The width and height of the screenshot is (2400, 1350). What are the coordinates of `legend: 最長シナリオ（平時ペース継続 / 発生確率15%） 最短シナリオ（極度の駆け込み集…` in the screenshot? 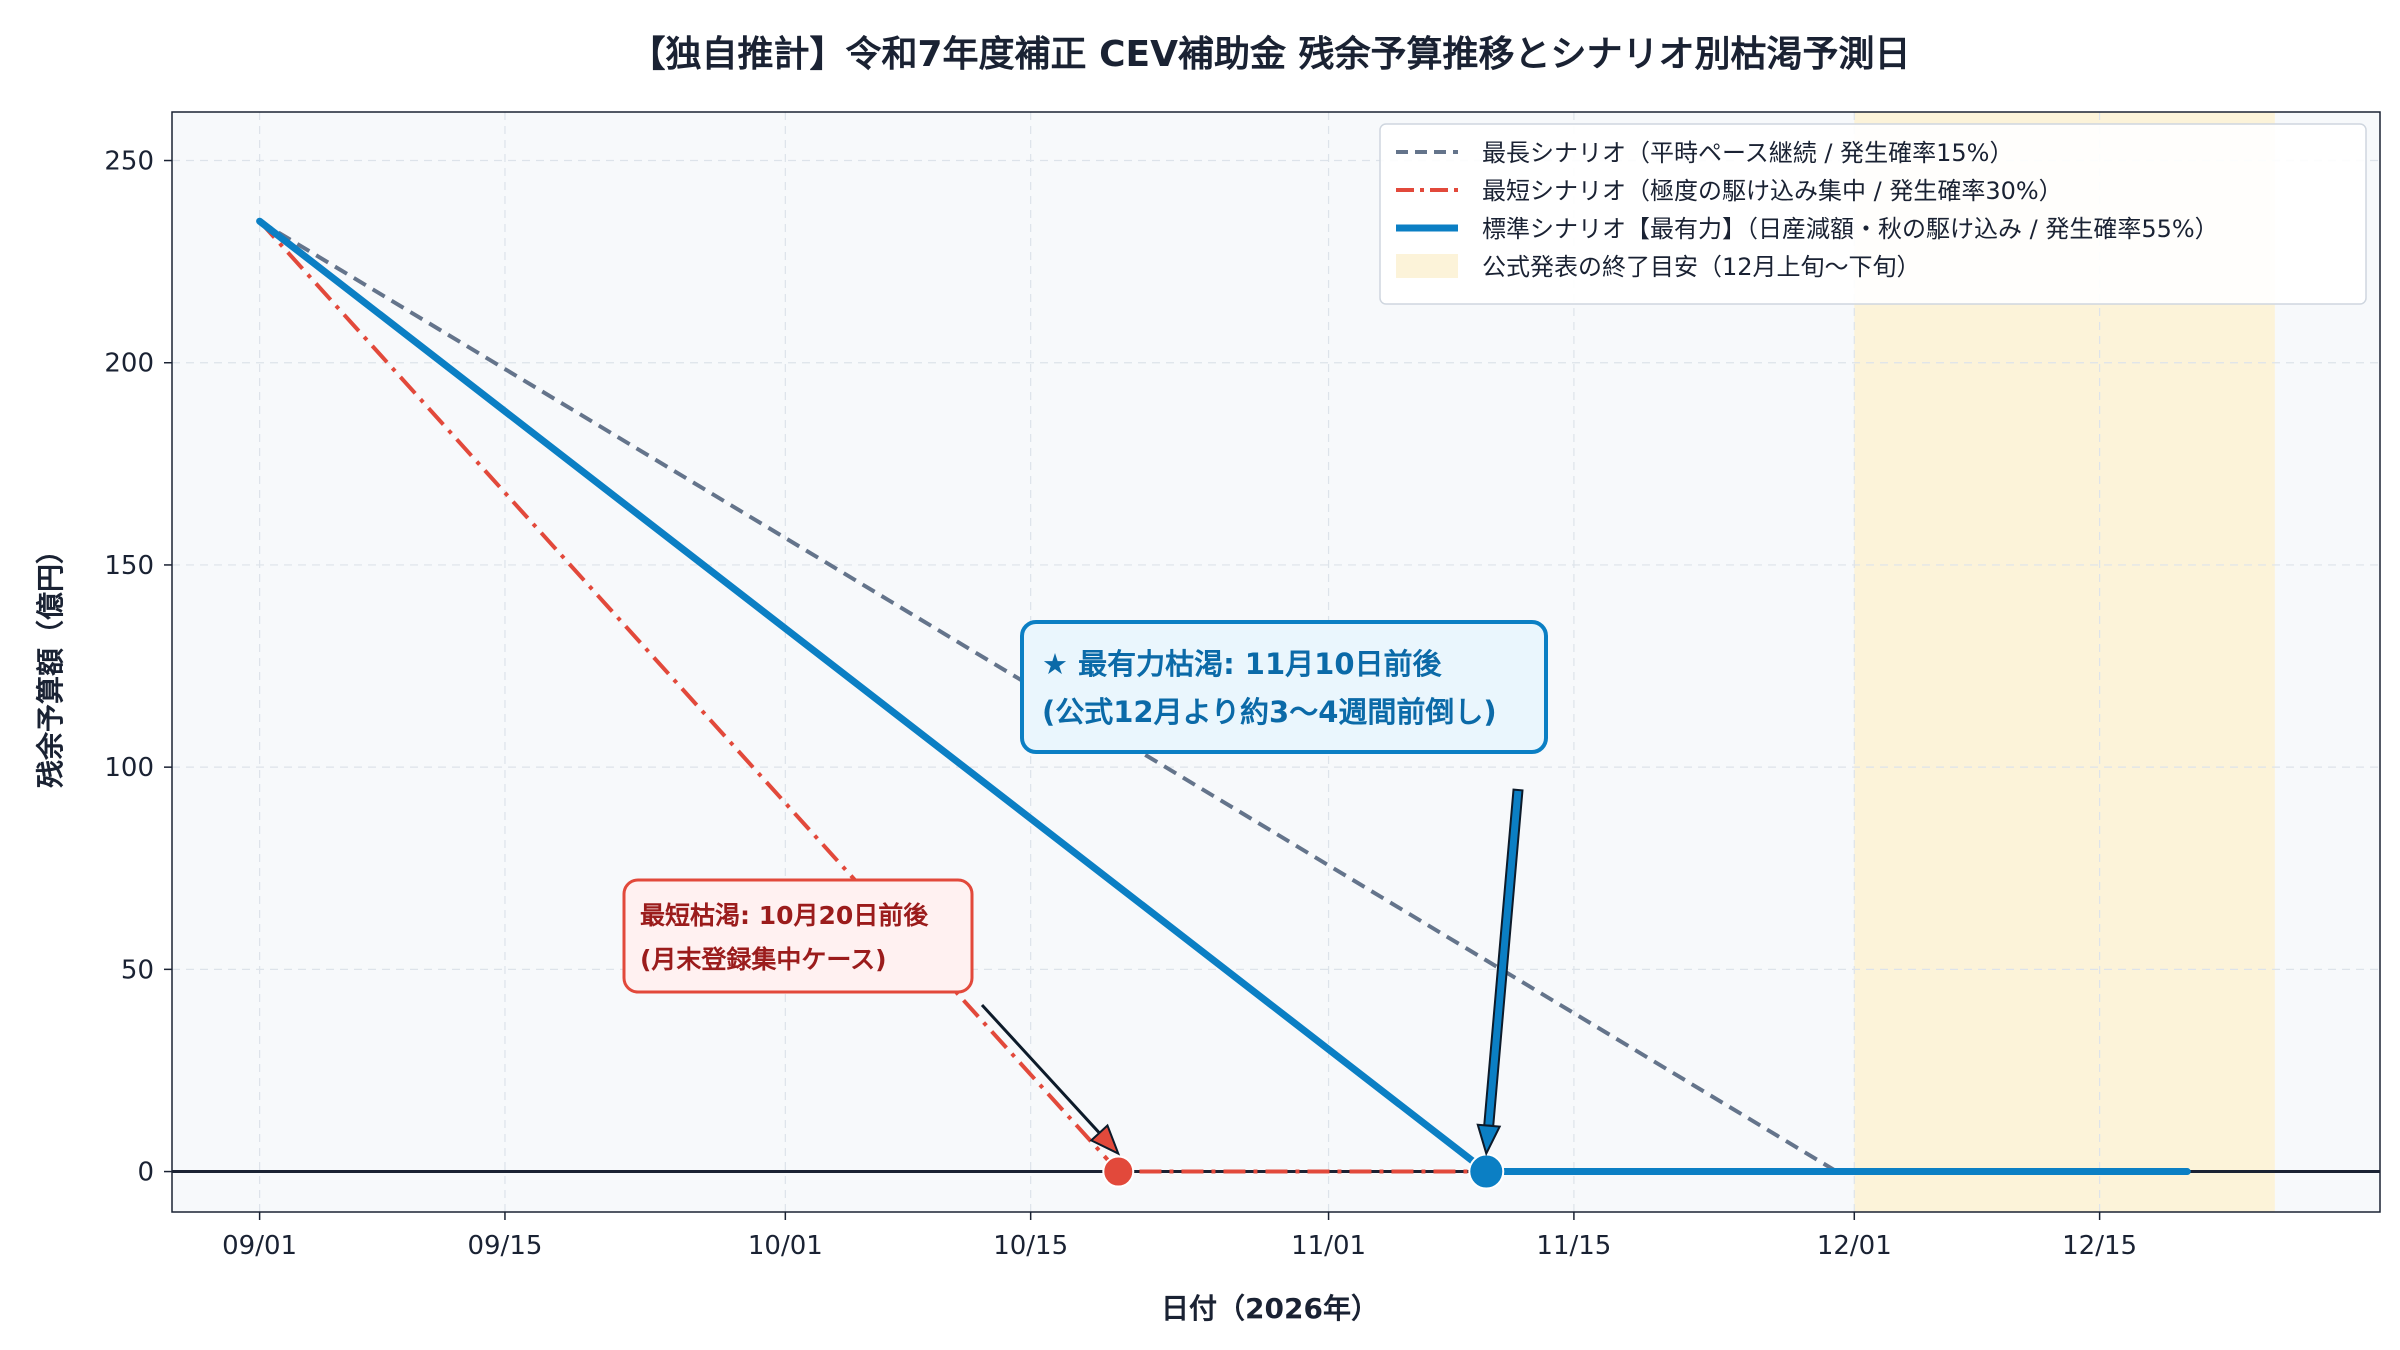 It's located at (1873, 214).